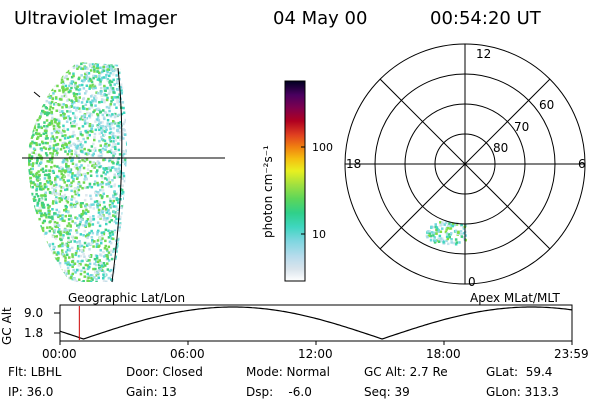 The width and height of the screenshot is (600, 400). Describe the element at coordinates (315, 354) in the screenshot. I see `x-tick-1200: 12:00` at that location.